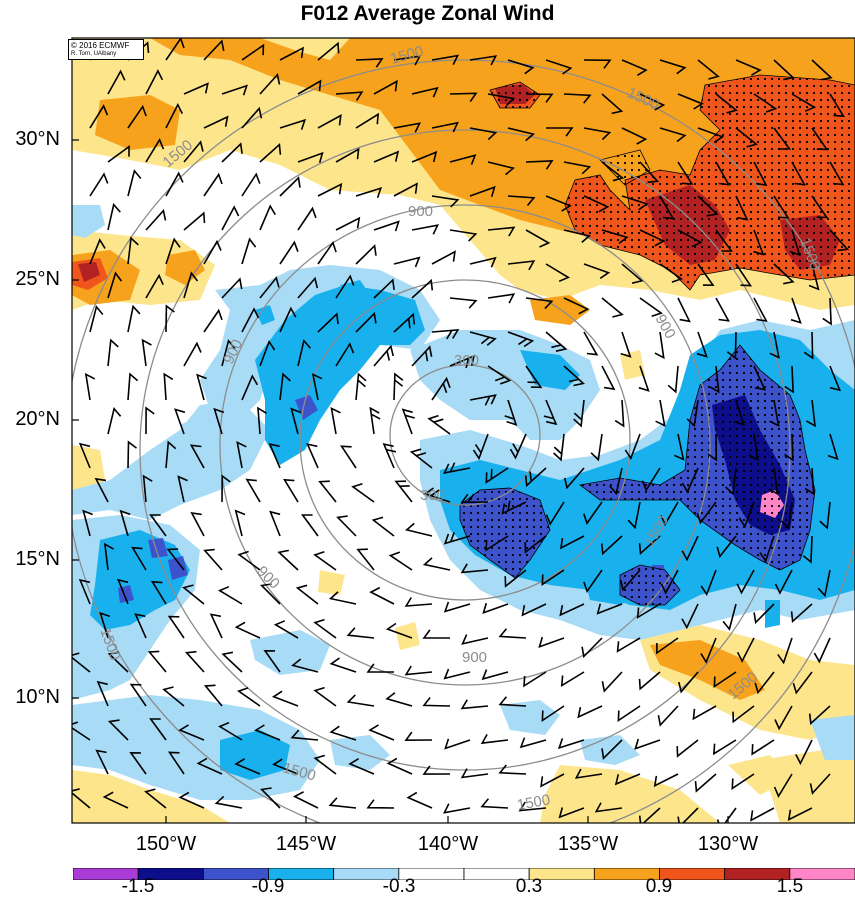 The height and width of the screenshot is (900, 855). I want to click on lat-label: 30°N, so click(37, 139).